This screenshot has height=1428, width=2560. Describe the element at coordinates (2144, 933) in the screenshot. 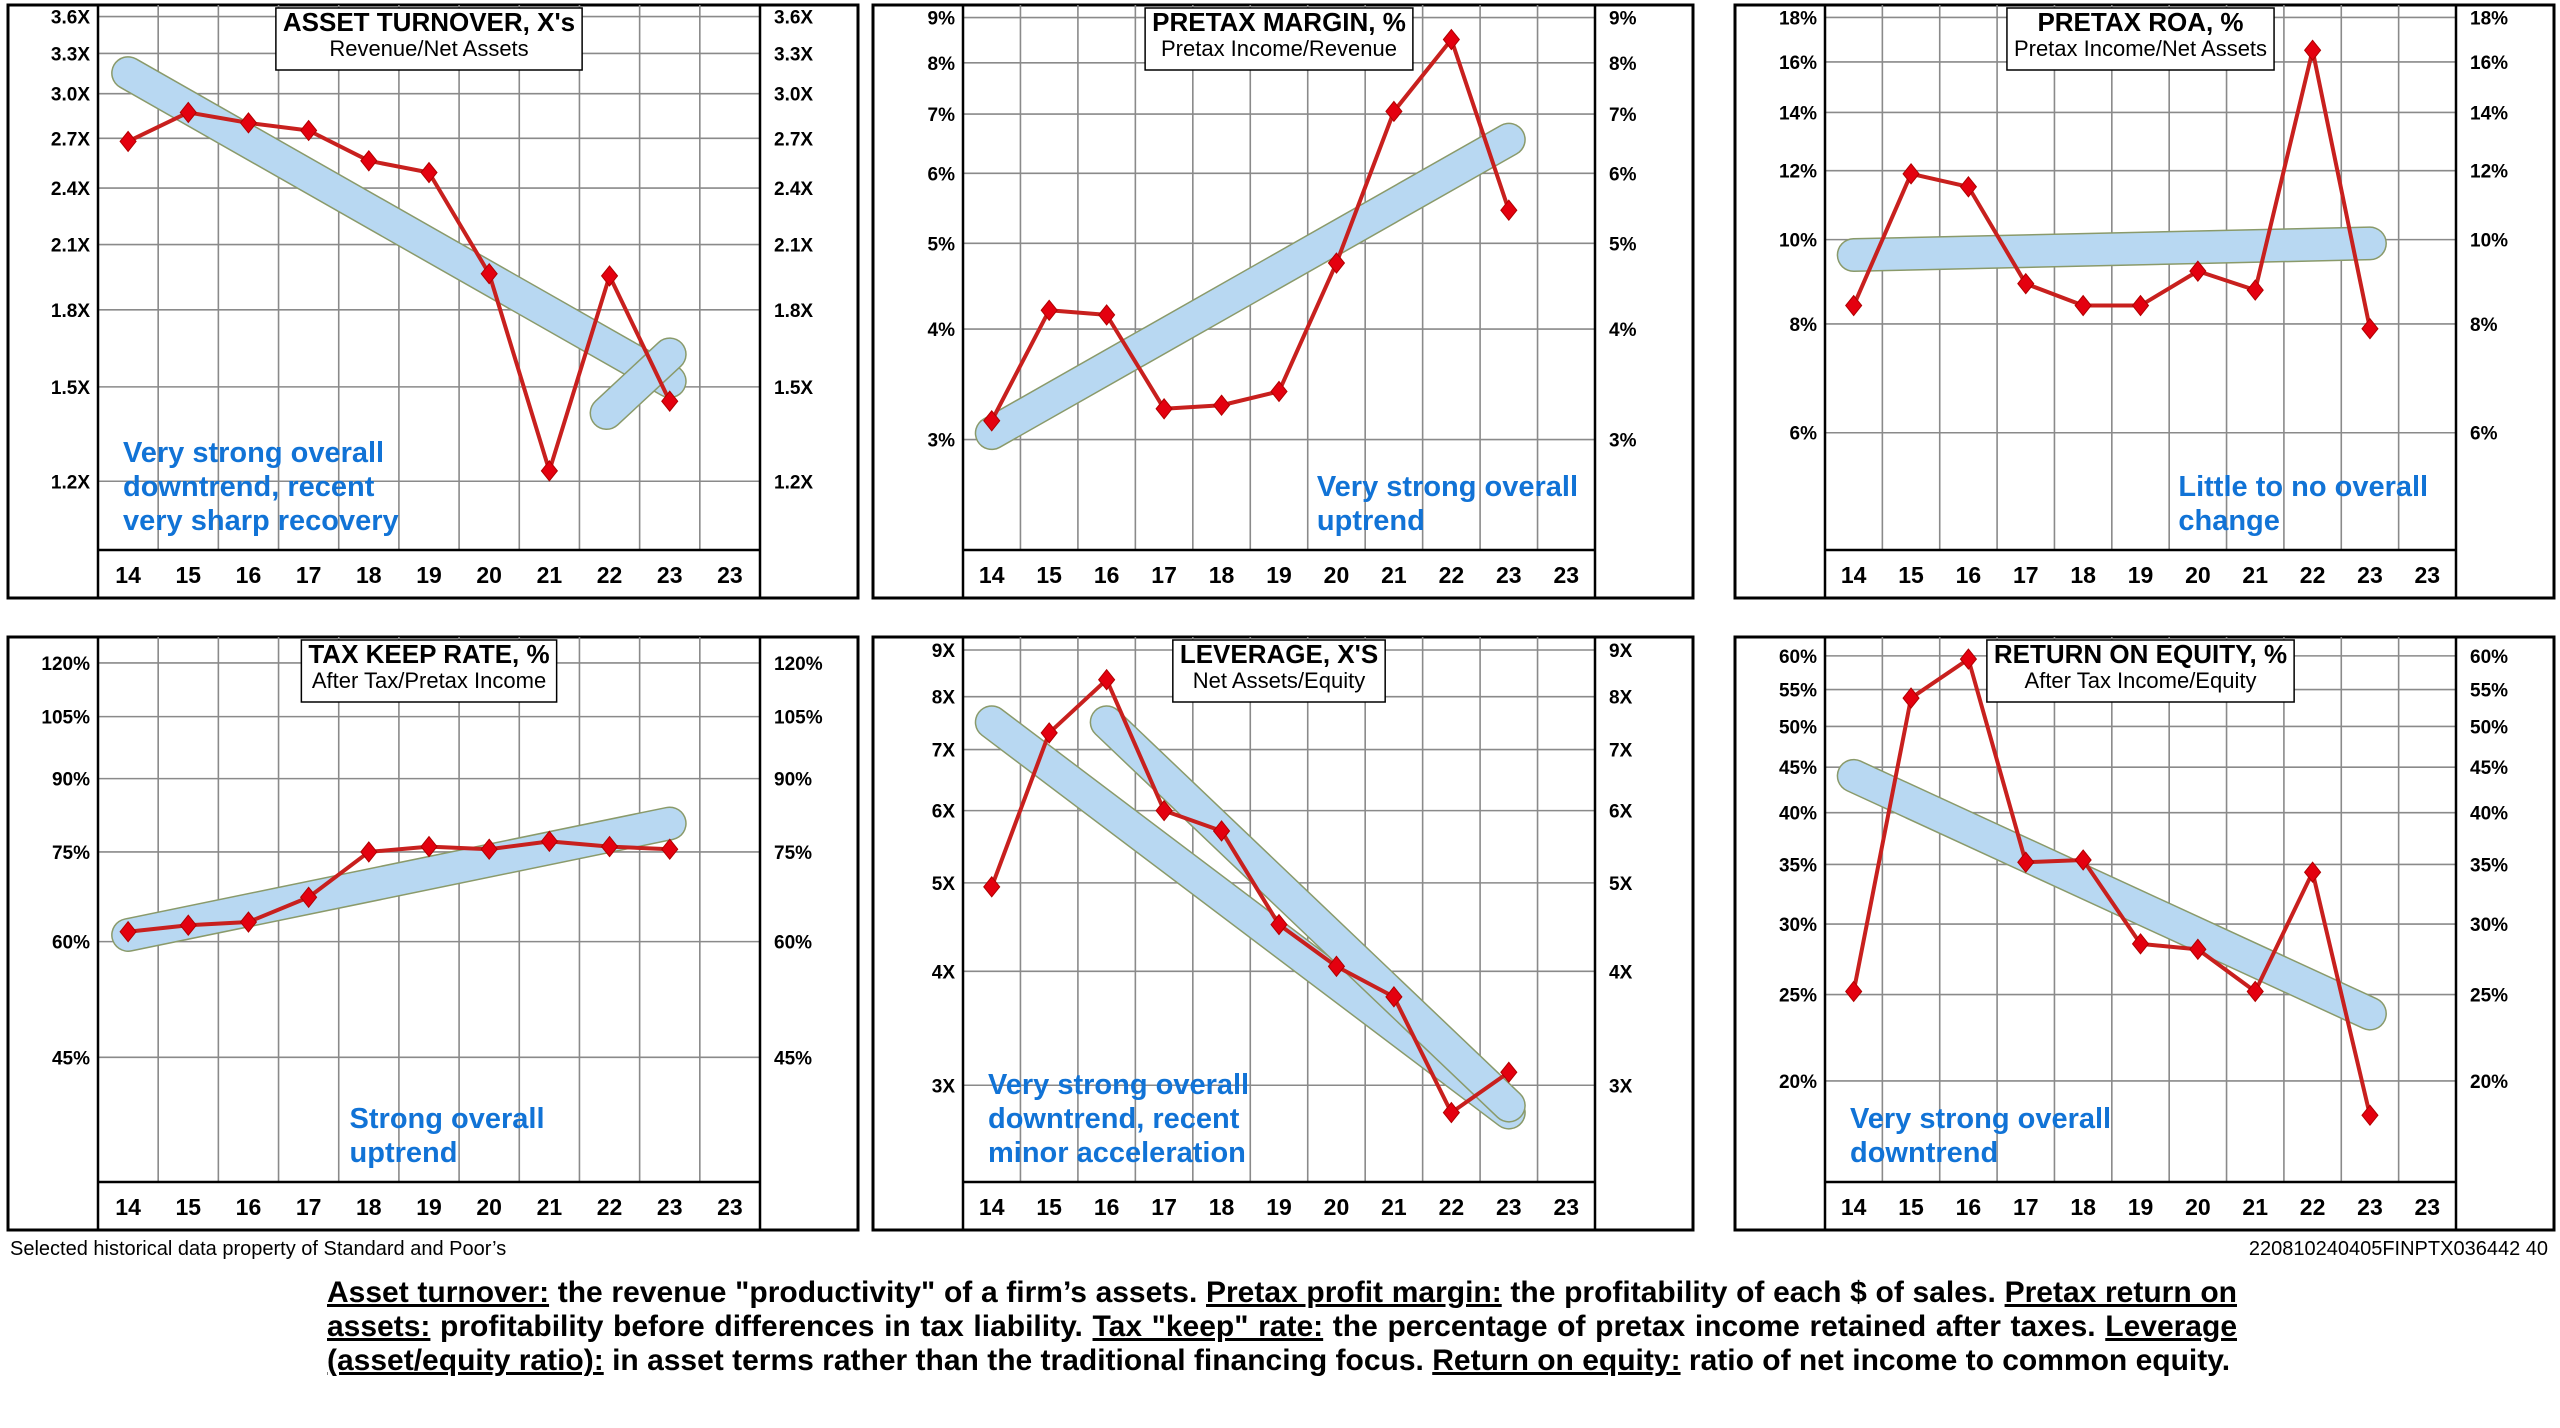

I see `panel-frame` at that location.